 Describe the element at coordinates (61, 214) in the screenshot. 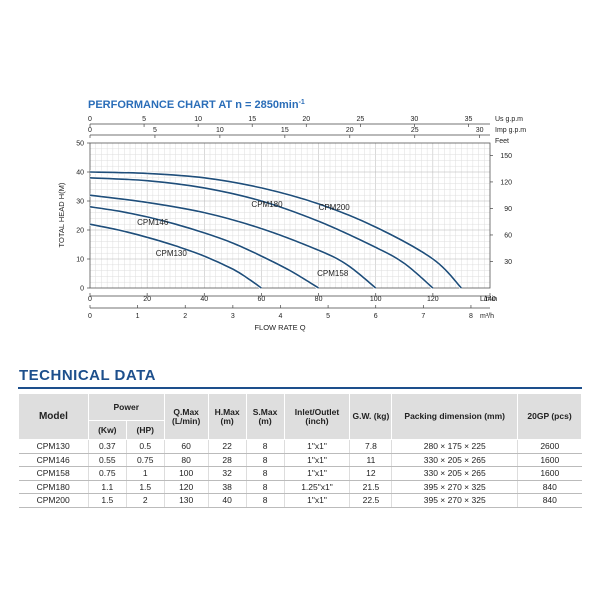

I see `y-axis-label: TOTAL HEAD H(M)` at that location.